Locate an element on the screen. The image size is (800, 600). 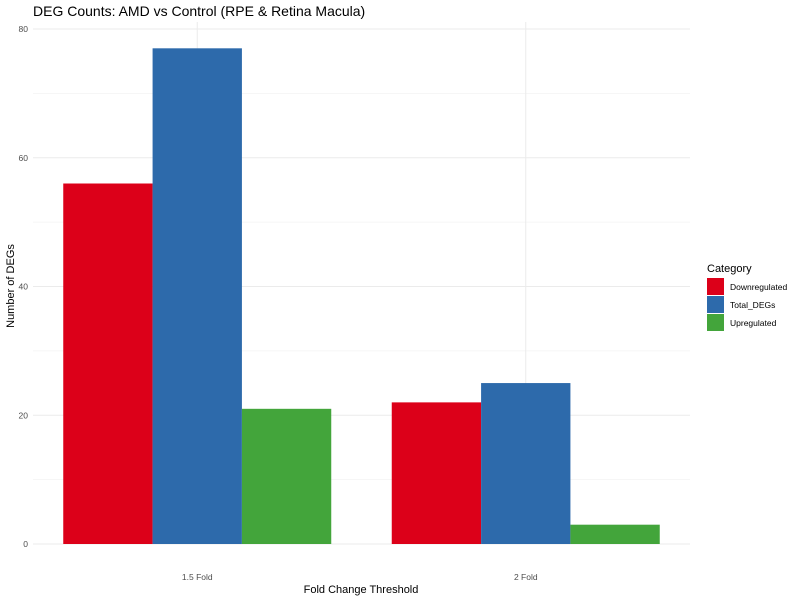
legend-label-total-degs: Total_DEGs is located at coordinates (752, 305).